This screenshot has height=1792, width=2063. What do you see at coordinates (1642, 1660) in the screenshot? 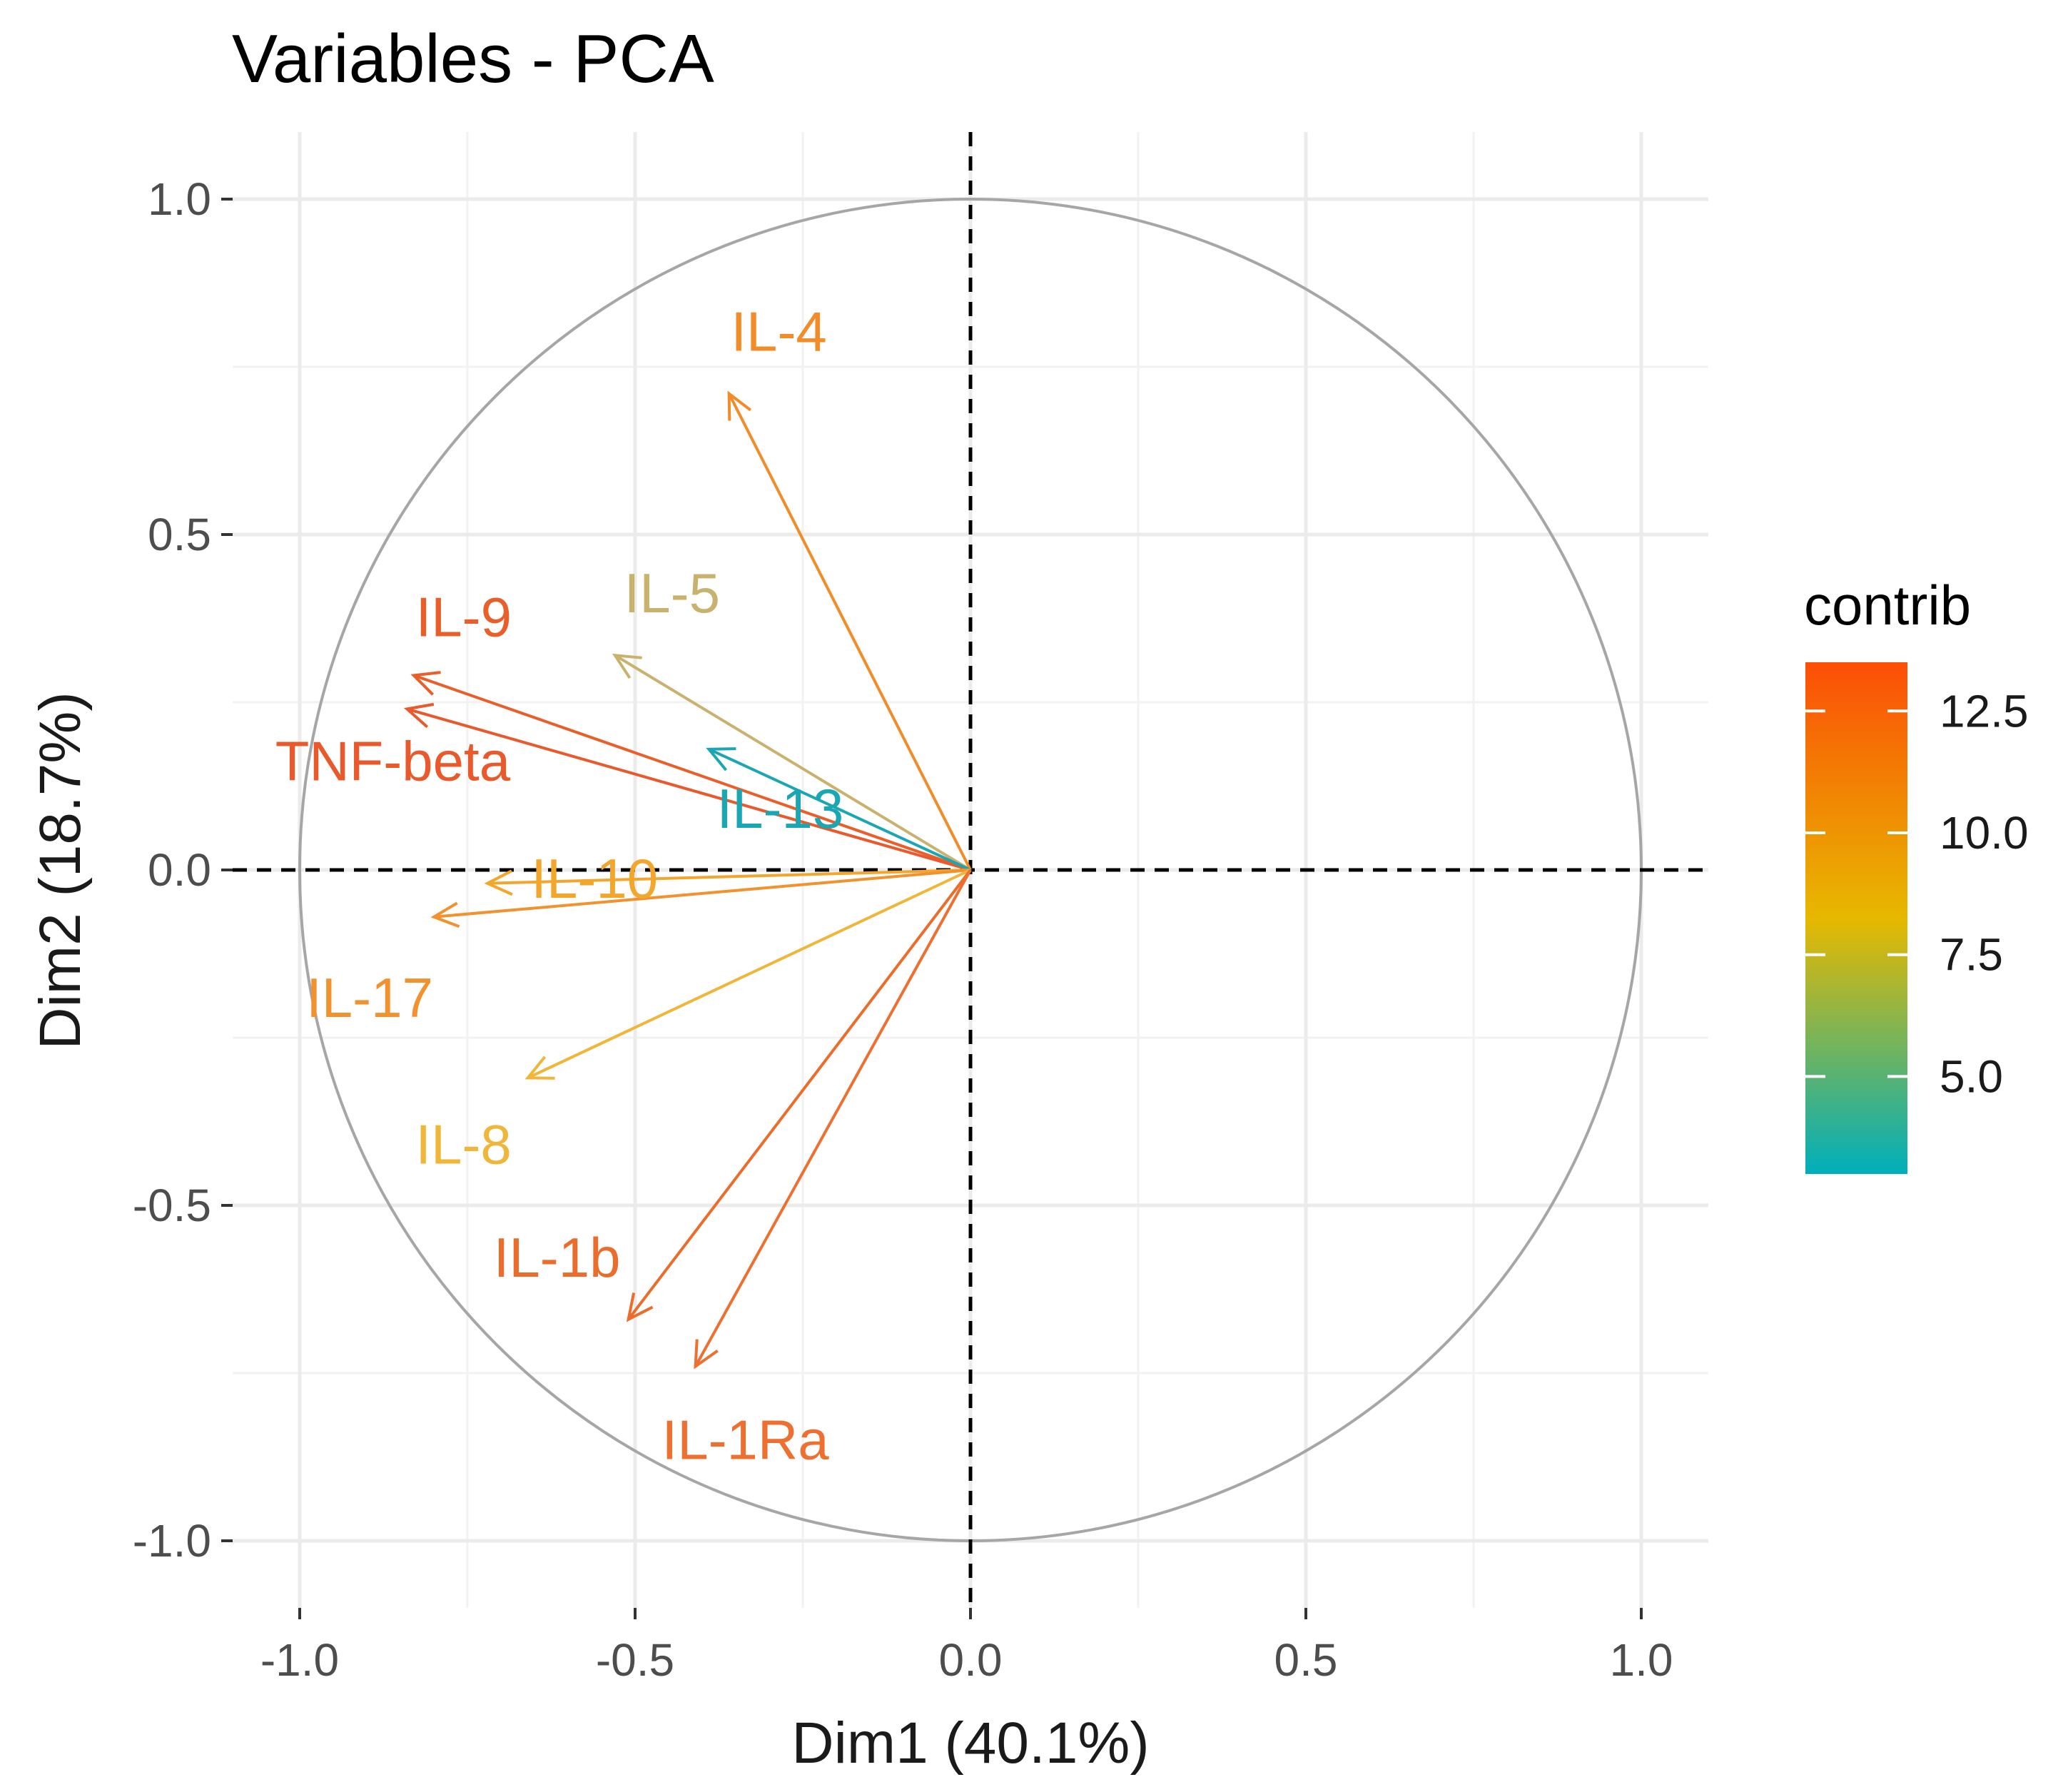
I see `x-tick-label: 1.0` at bounding box center [1642, 1660].